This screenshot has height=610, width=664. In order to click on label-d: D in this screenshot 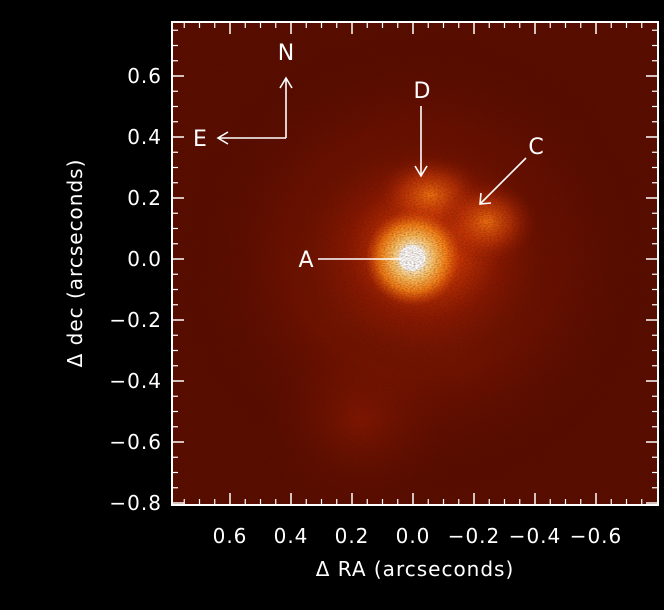, I will do `click(422, 91)`.